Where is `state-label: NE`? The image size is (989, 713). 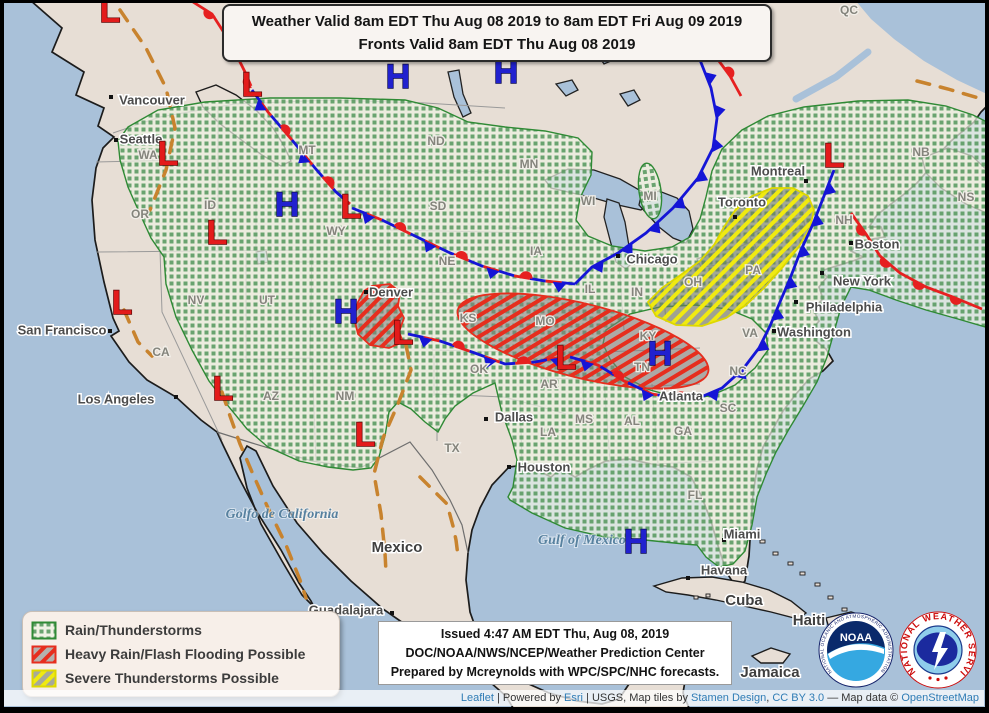 state-label: NE is located at coordinates (447, 261).